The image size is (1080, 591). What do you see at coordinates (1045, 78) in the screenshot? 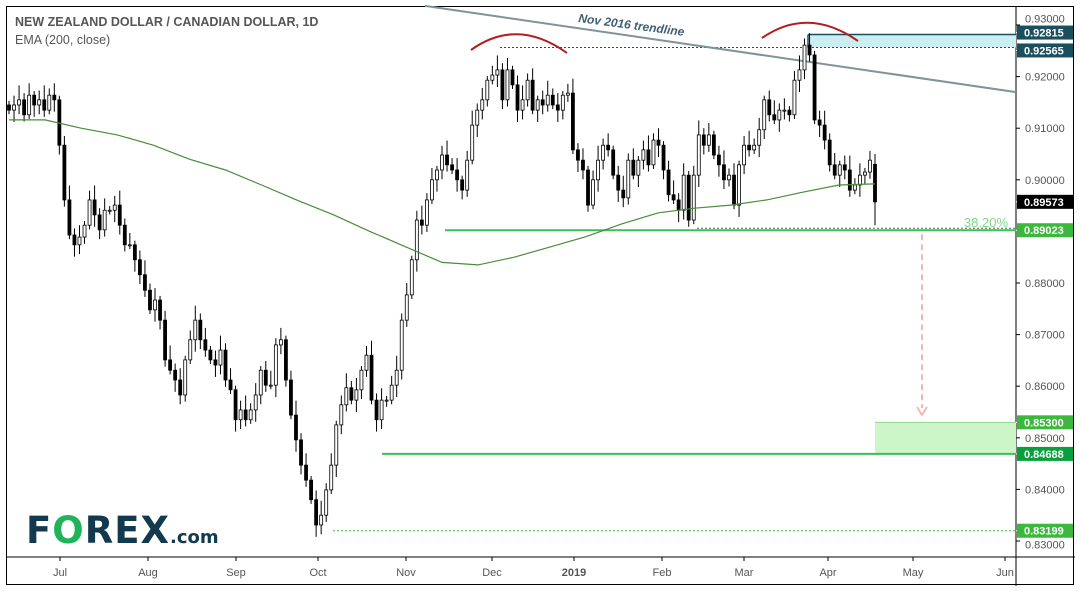
I see `y-tick-label: 0.92000` at bounding box center [1045, 78].